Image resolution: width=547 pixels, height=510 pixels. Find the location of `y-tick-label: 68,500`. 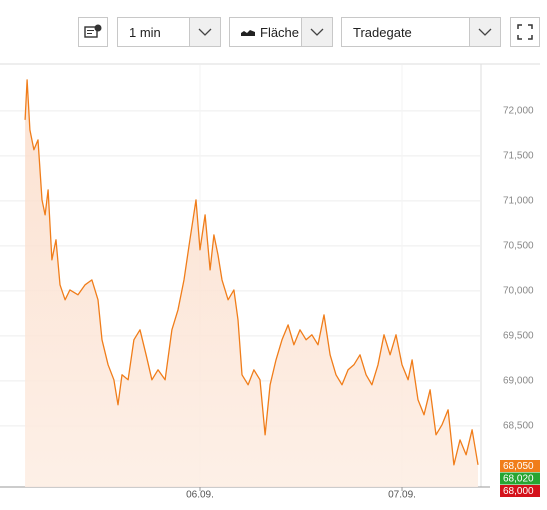

y-tick-label: 68,500 is located at coordinates (518, 425).